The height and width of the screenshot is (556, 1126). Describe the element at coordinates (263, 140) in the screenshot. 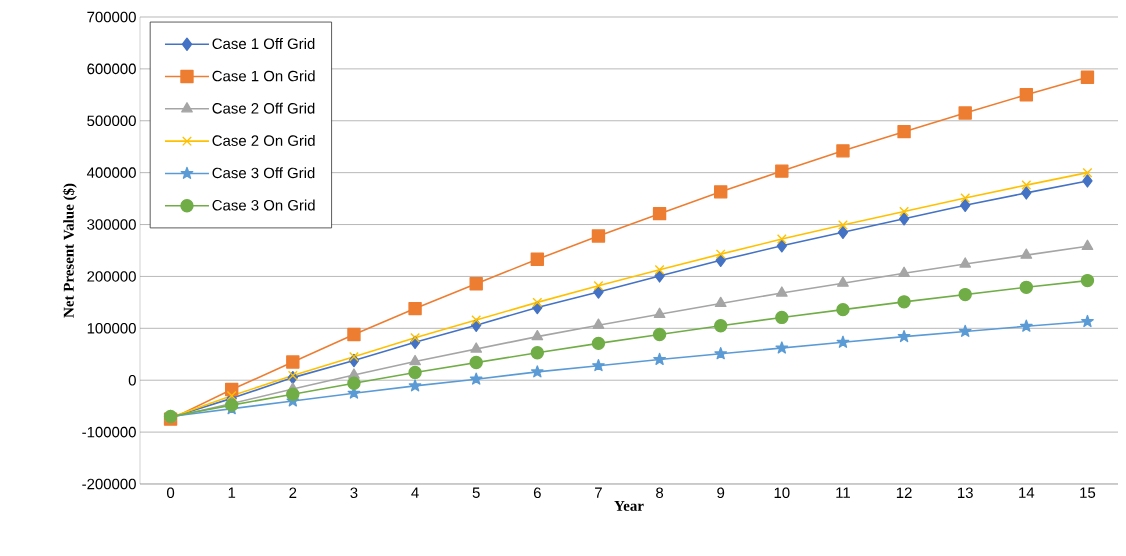

I see `legend-label: Case 2 On Grid` at that location.